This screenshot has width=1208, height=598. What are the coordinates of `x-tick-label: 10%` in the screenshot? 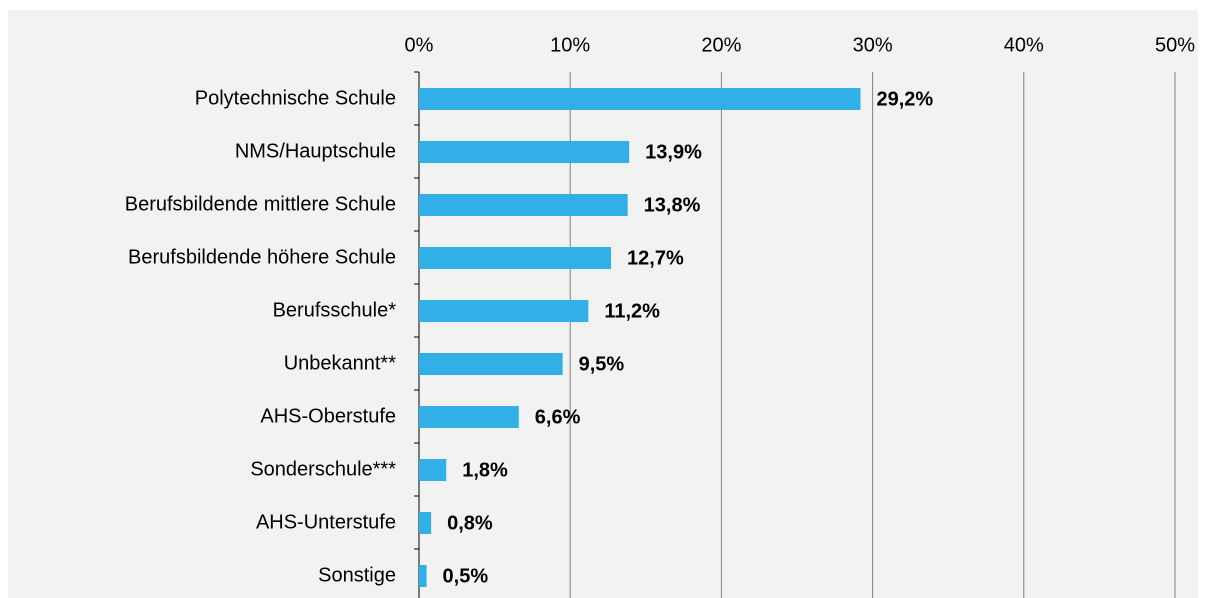 It's located at (570, 45).